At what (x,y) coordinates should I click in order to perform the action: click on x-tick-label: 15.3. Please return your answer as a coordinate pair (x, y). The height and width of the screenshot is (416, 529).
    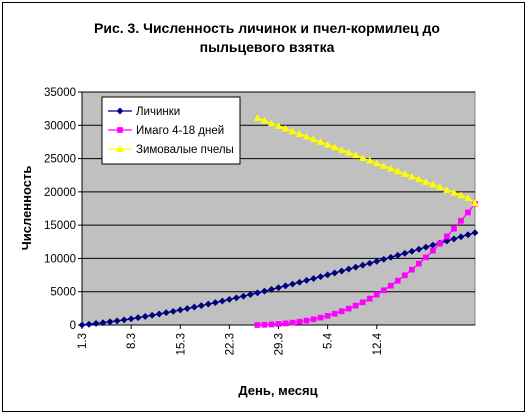
    Looking at the image, I should click on (181, 344).